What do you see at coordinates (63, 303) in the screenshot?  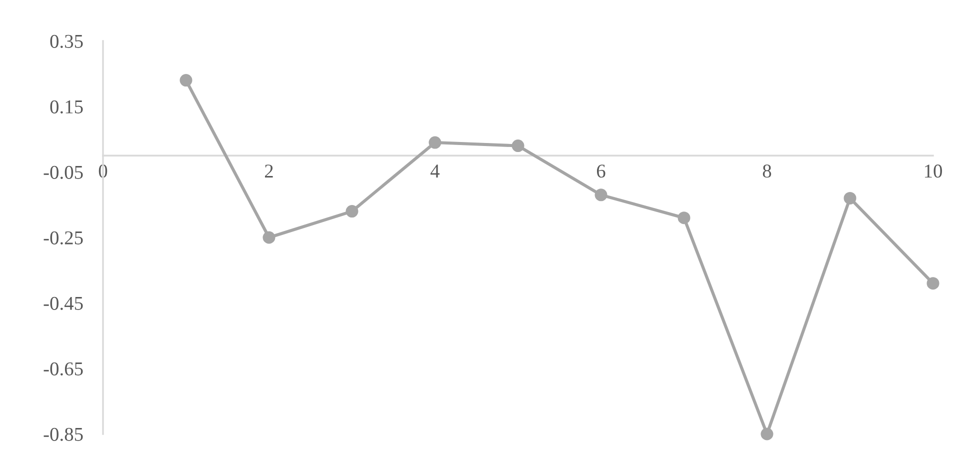 I see `y-tick-label: -0.45` at bounding box center [63, 303].